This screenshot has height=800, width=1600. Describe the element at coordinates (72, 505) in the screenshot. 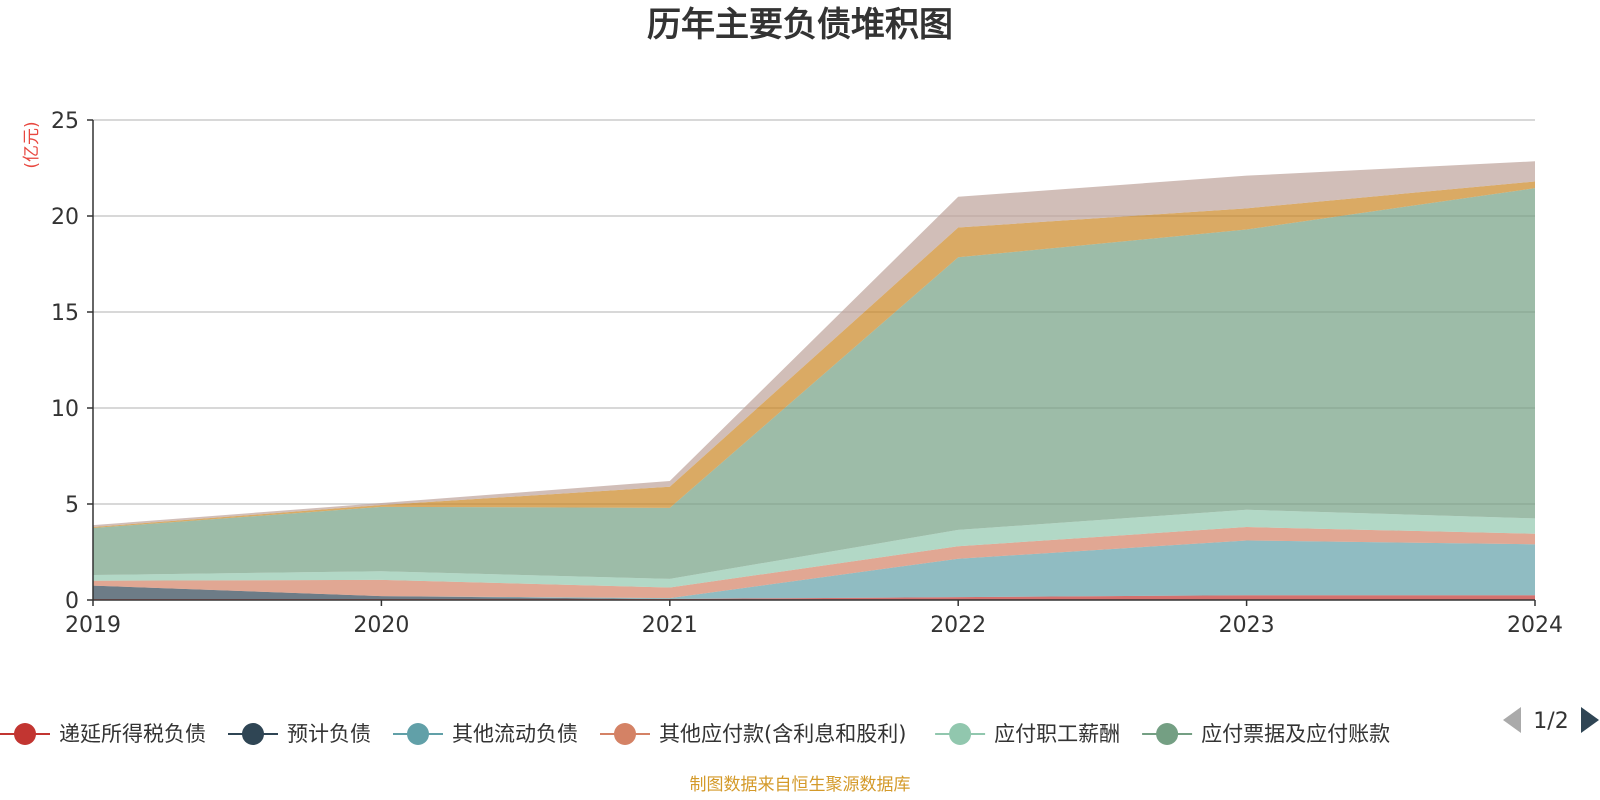

I see `y-tick-label: 5` at that location.